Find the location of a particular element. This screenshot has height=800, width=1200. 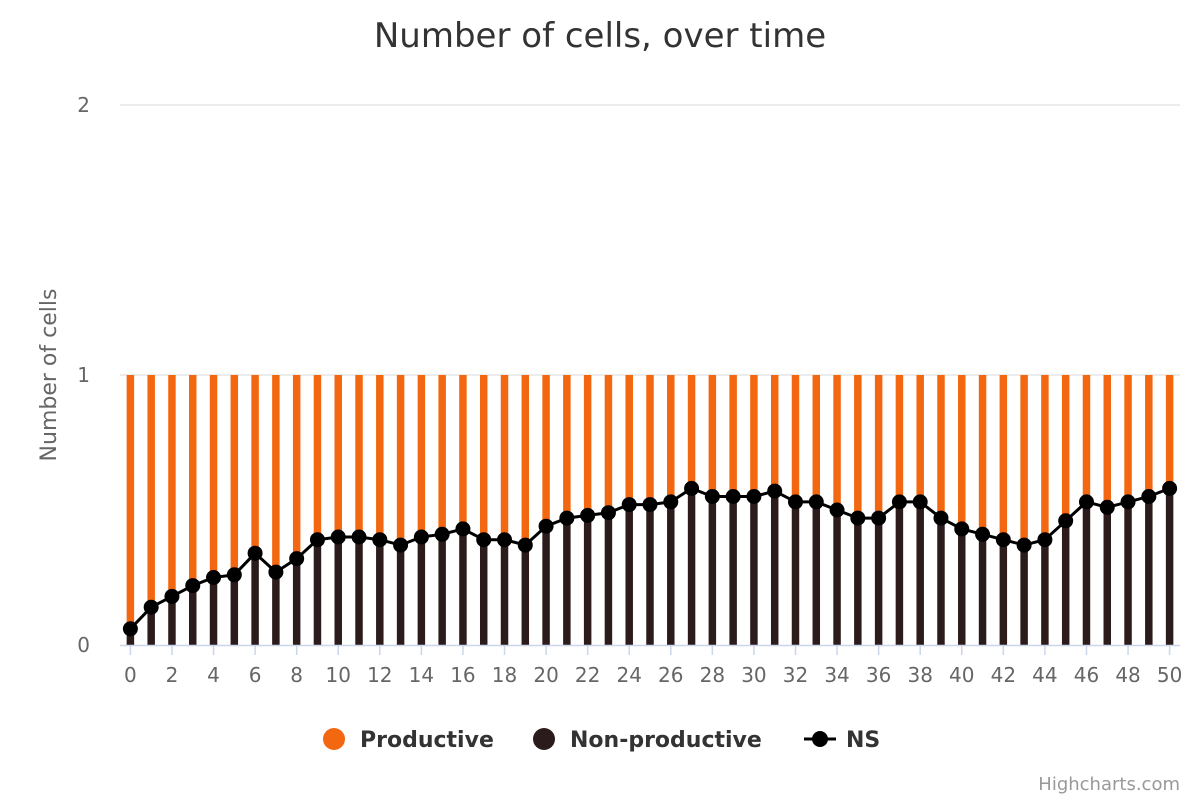

legend-item-ns: NS is located at coordinates (842, 740).